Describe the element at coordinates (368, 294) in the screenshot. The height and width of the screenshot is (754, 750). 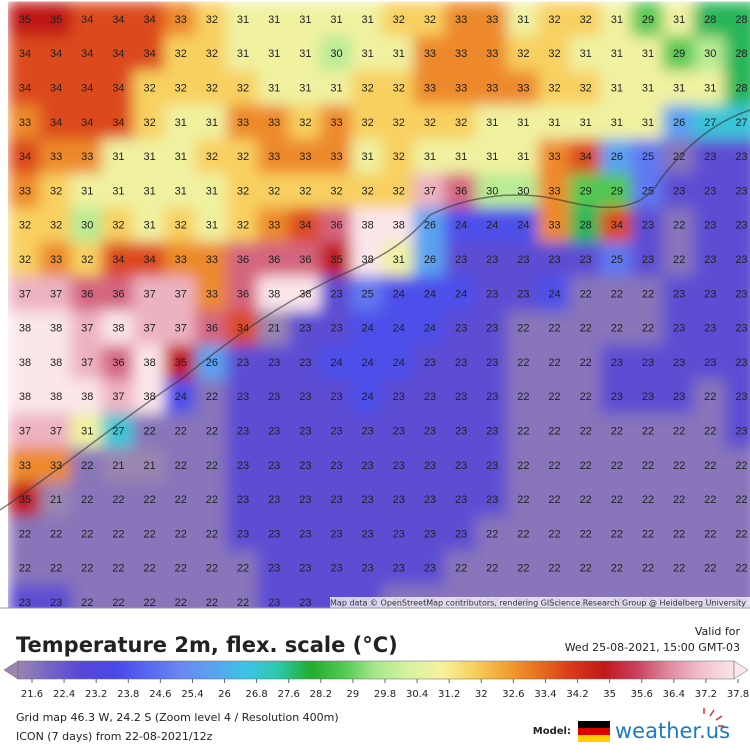
I see `grid-value: 25` at that location.